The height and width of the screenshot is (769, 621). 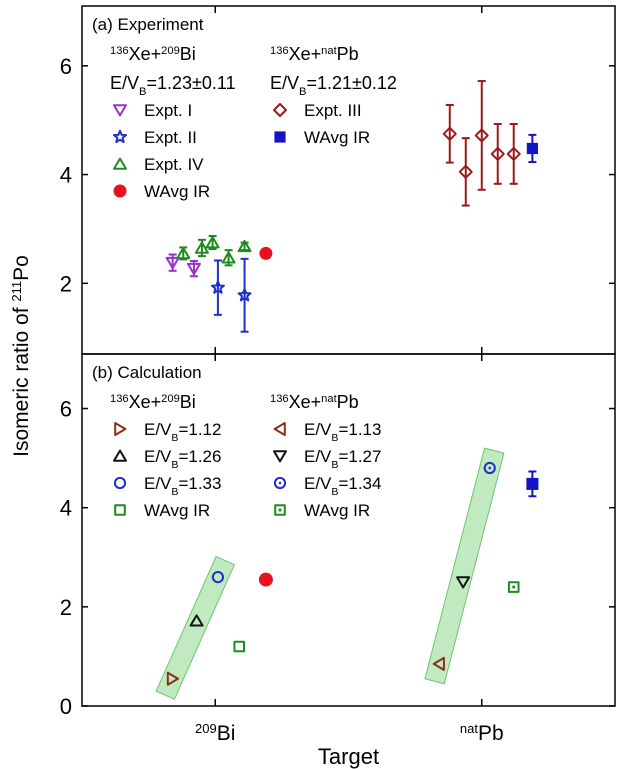 What do you see at coordinates (120, 136) in the screenshot?
I see `legend-marker-star-open` at bounding box center [120, 136].